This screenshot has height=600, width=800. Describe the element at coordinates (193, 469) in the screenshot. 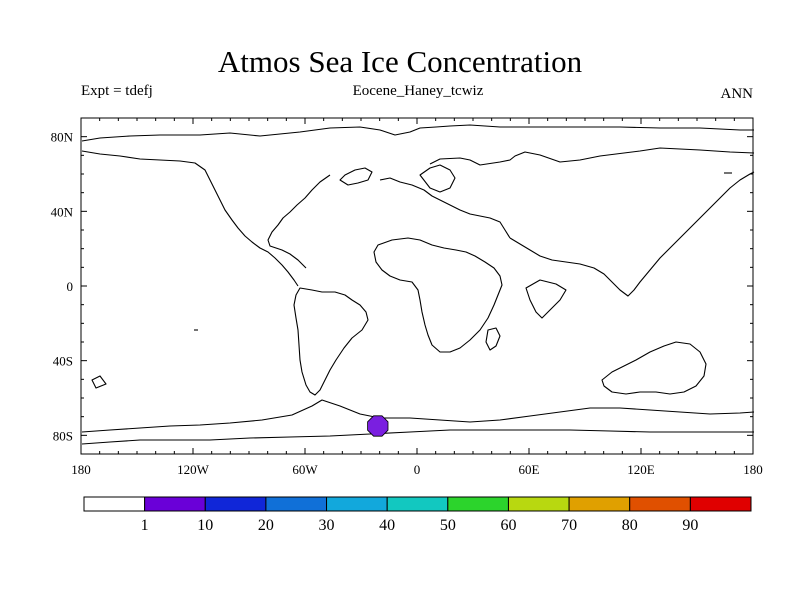

I see `longitude-tick-label: 120W` at that location.